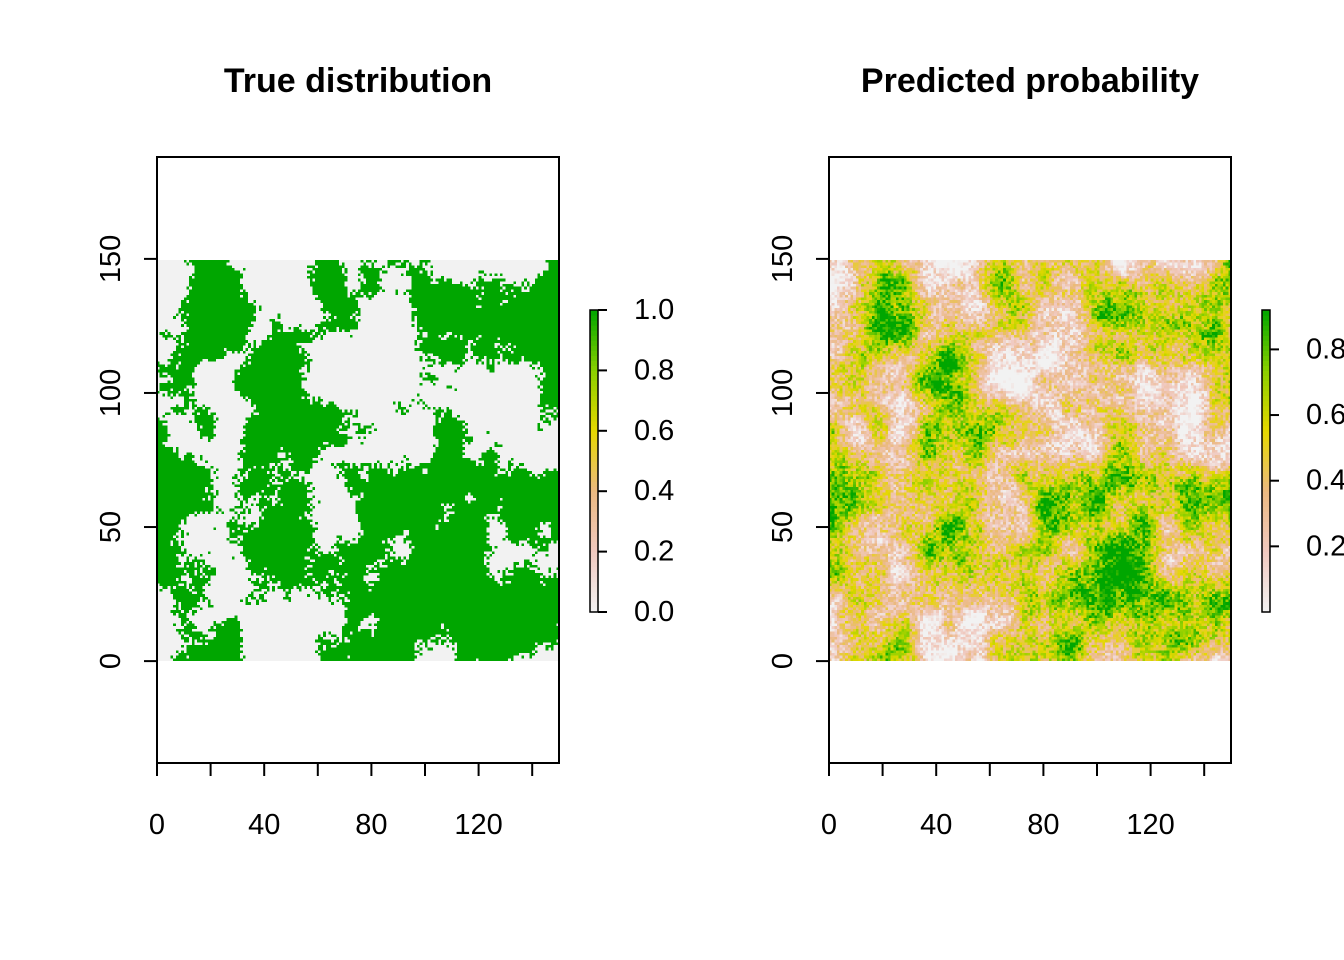 This screenshot has width=1344, height=960. I want to click on legend-tick-label: 0.0, so click(654, 612).